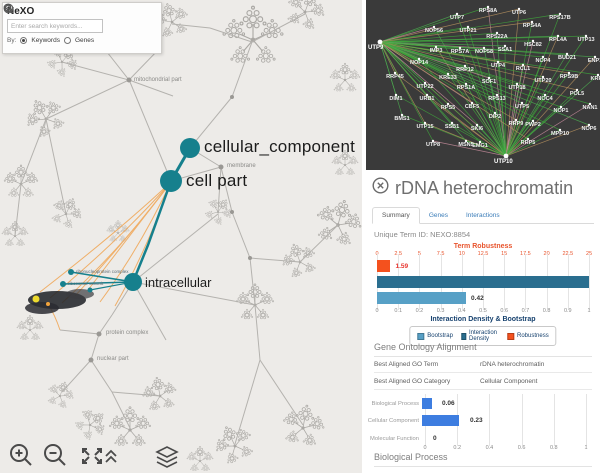  I want to click on term-node-cellular-component, so click(190, 148).